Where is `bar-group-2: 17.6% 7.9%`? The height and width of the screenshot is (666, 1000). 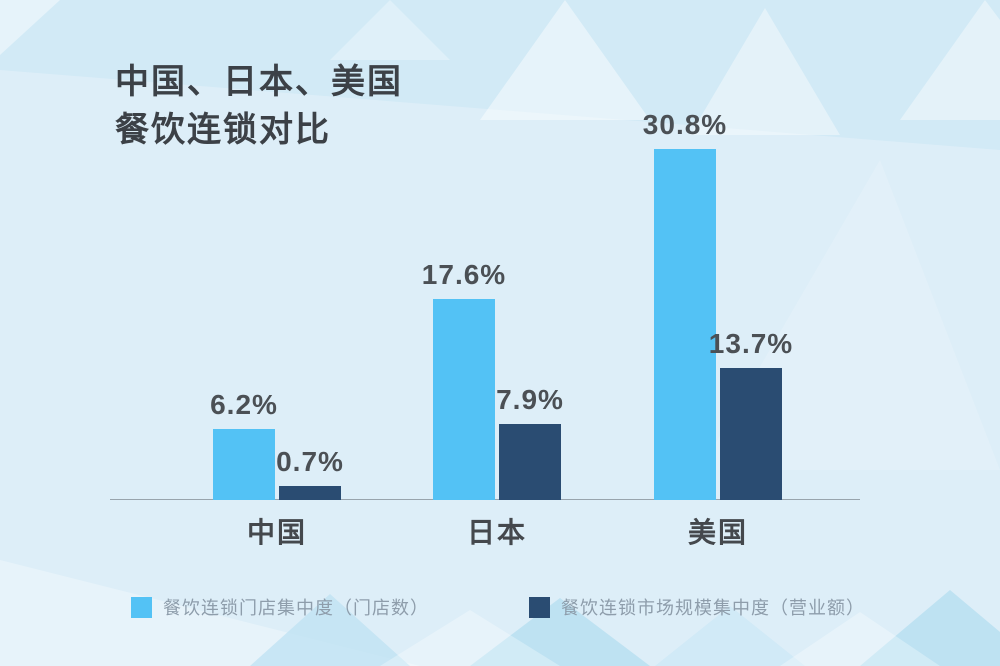 bar-group-2: 17.6% 7.9% is located at coordinates (497, 379).